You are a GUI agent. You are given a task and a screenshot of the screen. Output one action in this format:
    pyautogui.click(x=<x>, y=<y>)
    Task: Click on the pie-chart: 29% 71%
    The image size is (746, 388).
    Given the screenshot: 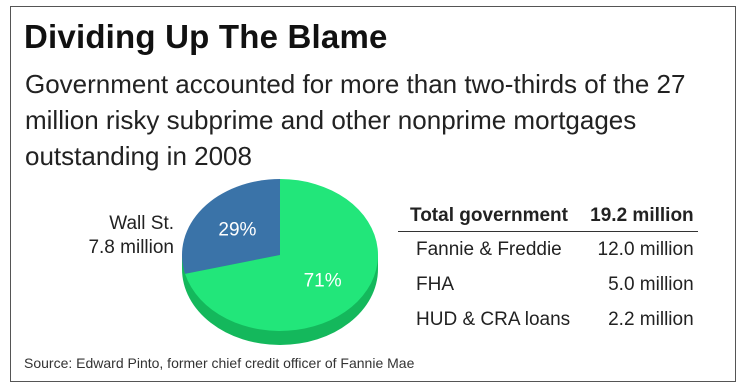 What is the action you would take?
    pyautogui.click(x=280, y=262)
    